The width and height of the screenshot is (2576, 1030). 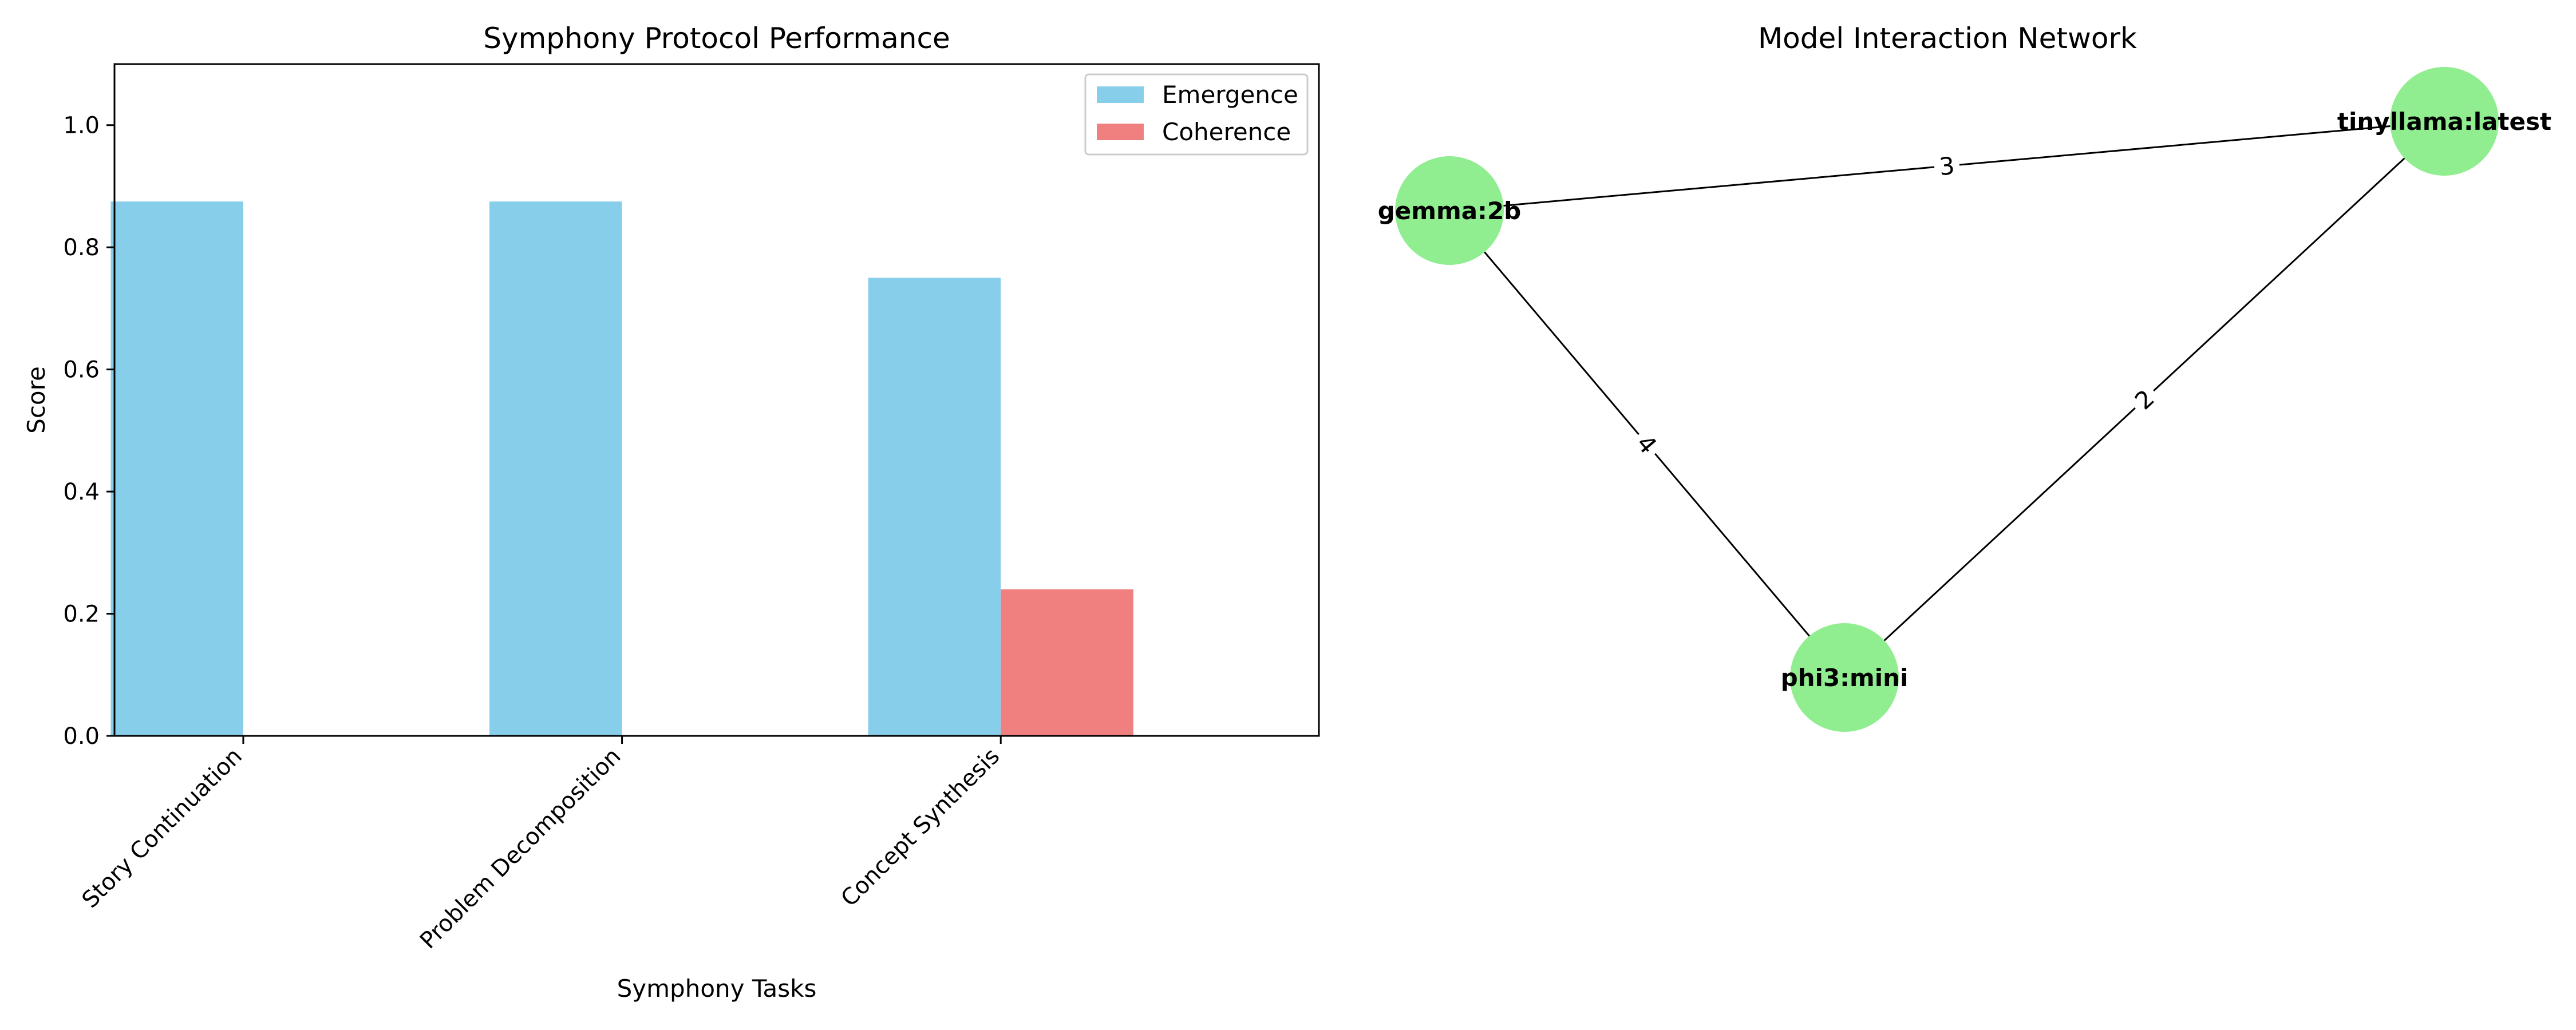 I want to click on node-tinyllama-latest, so click(x=2444, y=121).